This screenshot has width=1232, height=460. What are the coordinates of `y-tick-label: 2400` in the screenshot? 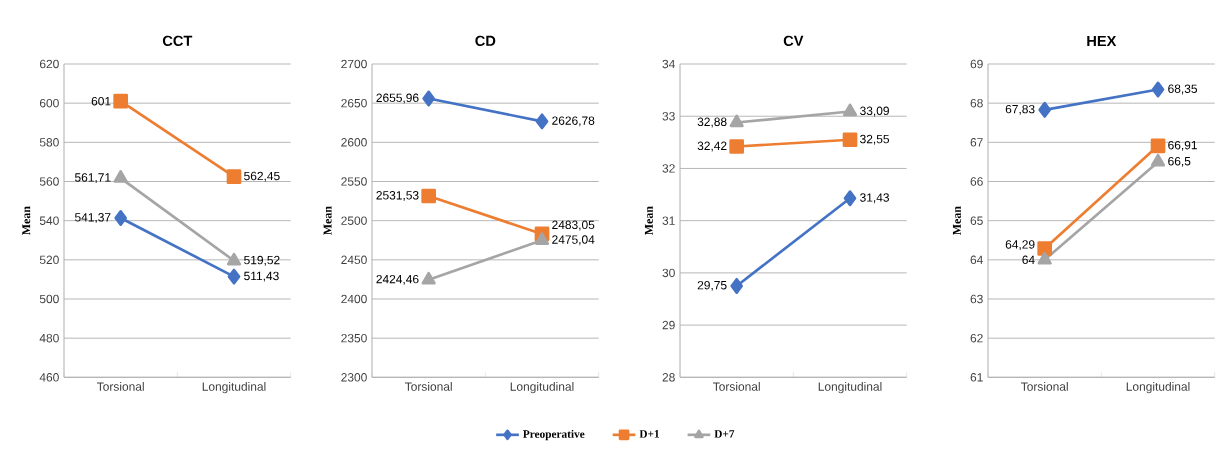 It's located at (354, 299).